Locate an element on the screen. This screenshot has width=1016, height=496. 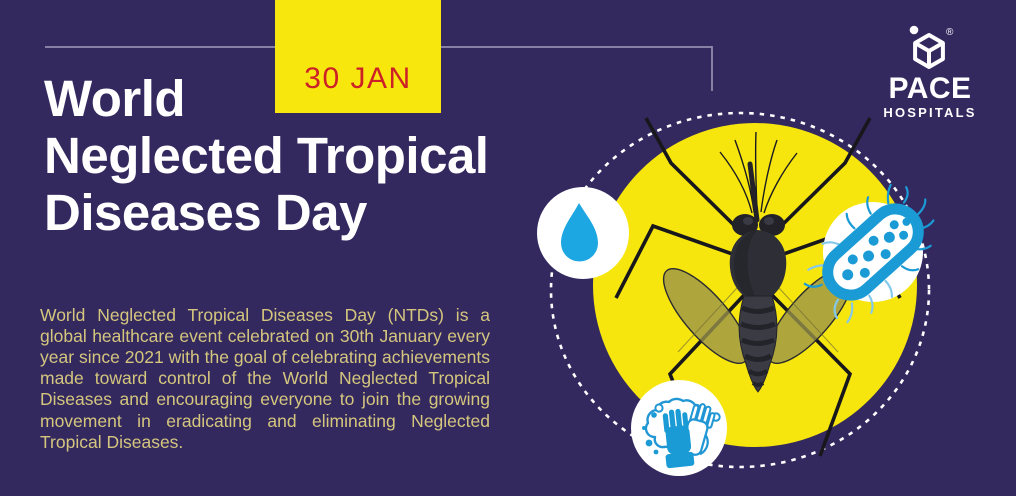
title-line-2: Neglected Tropical is located at coordinates (266, 155).